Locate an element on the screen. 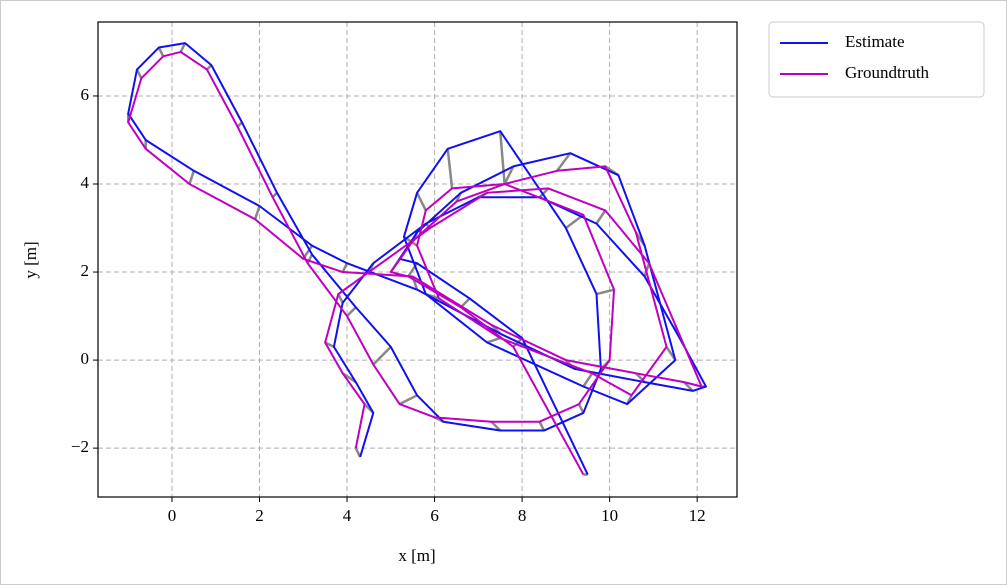 This screenshot has width=1007, height=585. x-tick-label: 0 is located at coordinates (172, 515).